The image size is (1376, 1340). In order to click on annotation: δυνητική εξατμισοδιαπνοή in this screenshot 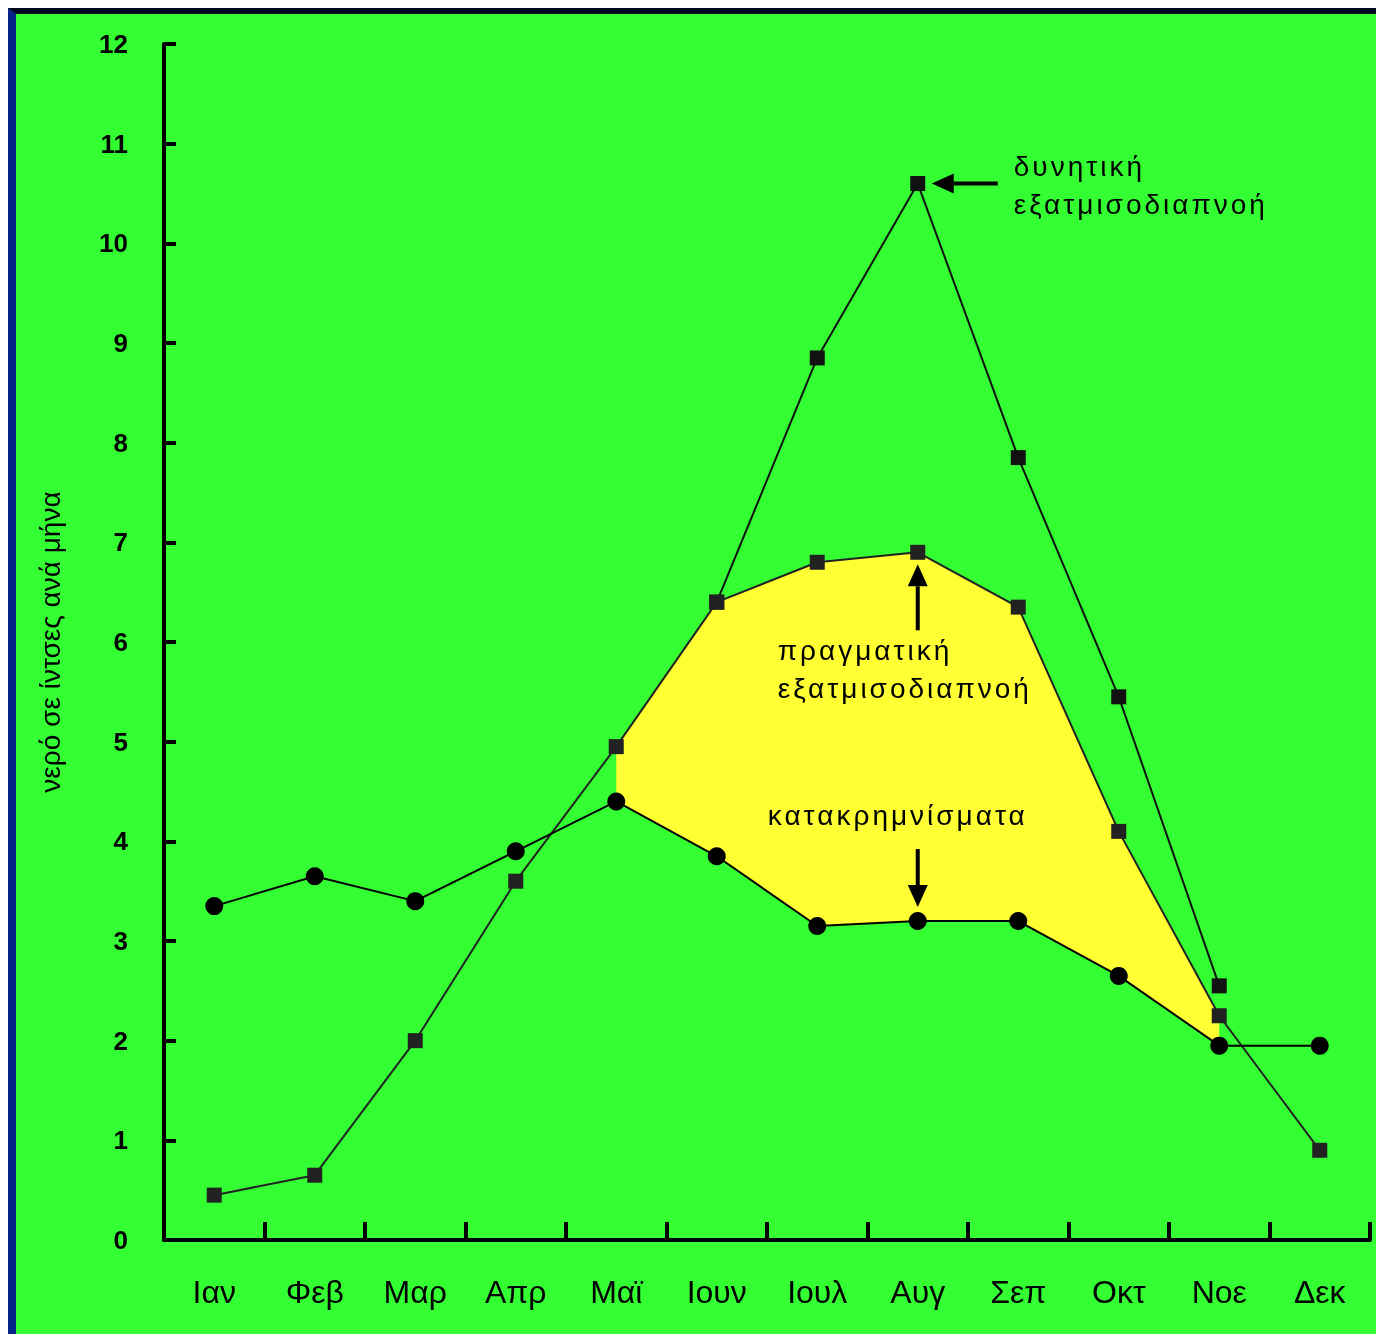, I will do `click(1140, 185)`.